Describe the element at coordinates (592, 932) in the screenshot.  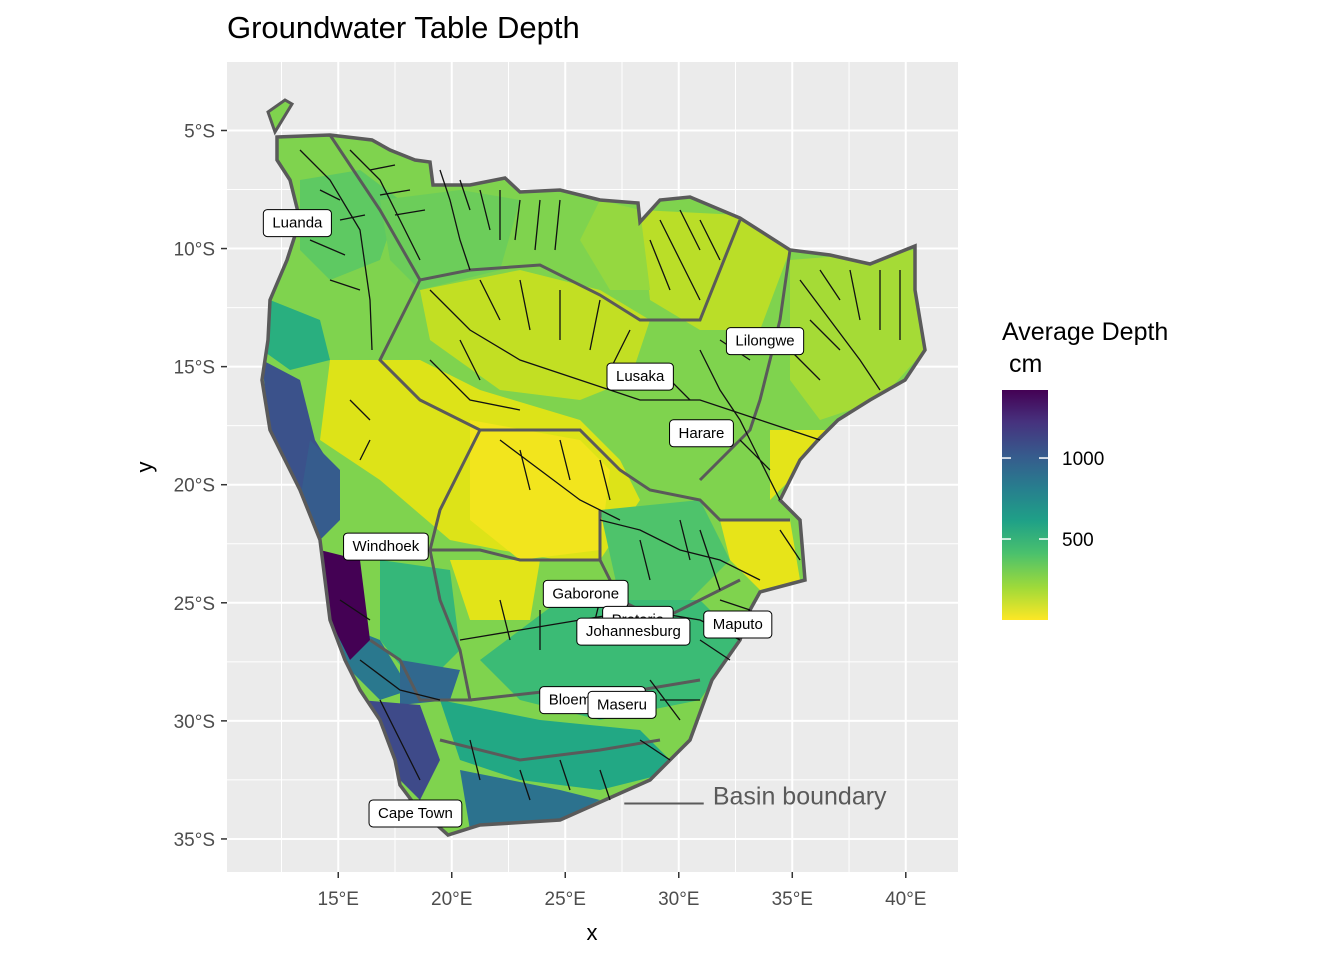
I see `x-axis-title: x` at that location.